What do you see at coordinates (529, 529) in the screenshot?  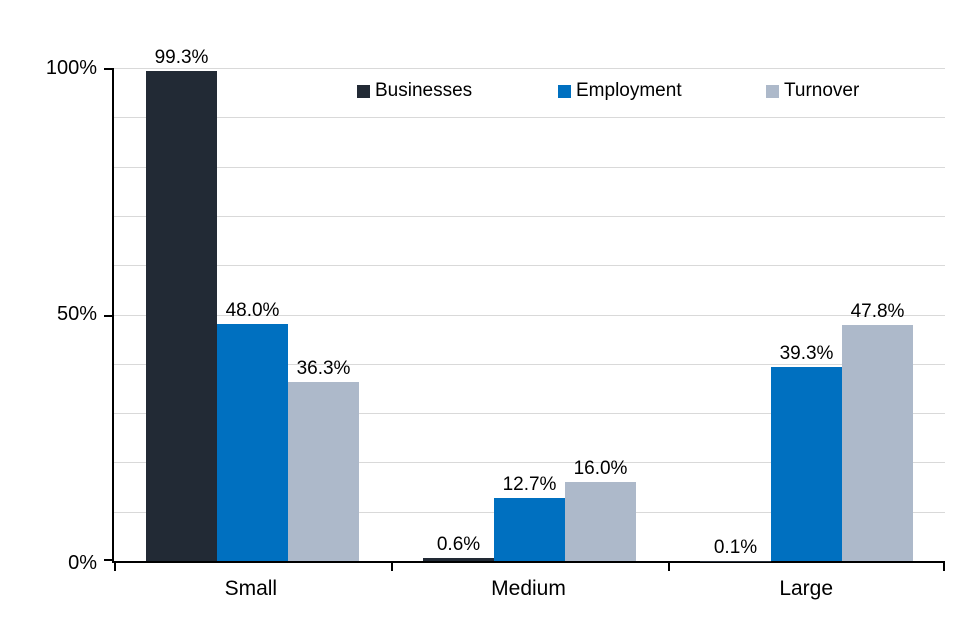 I see `bar-employment-medium` at bounding box center [529, 529].